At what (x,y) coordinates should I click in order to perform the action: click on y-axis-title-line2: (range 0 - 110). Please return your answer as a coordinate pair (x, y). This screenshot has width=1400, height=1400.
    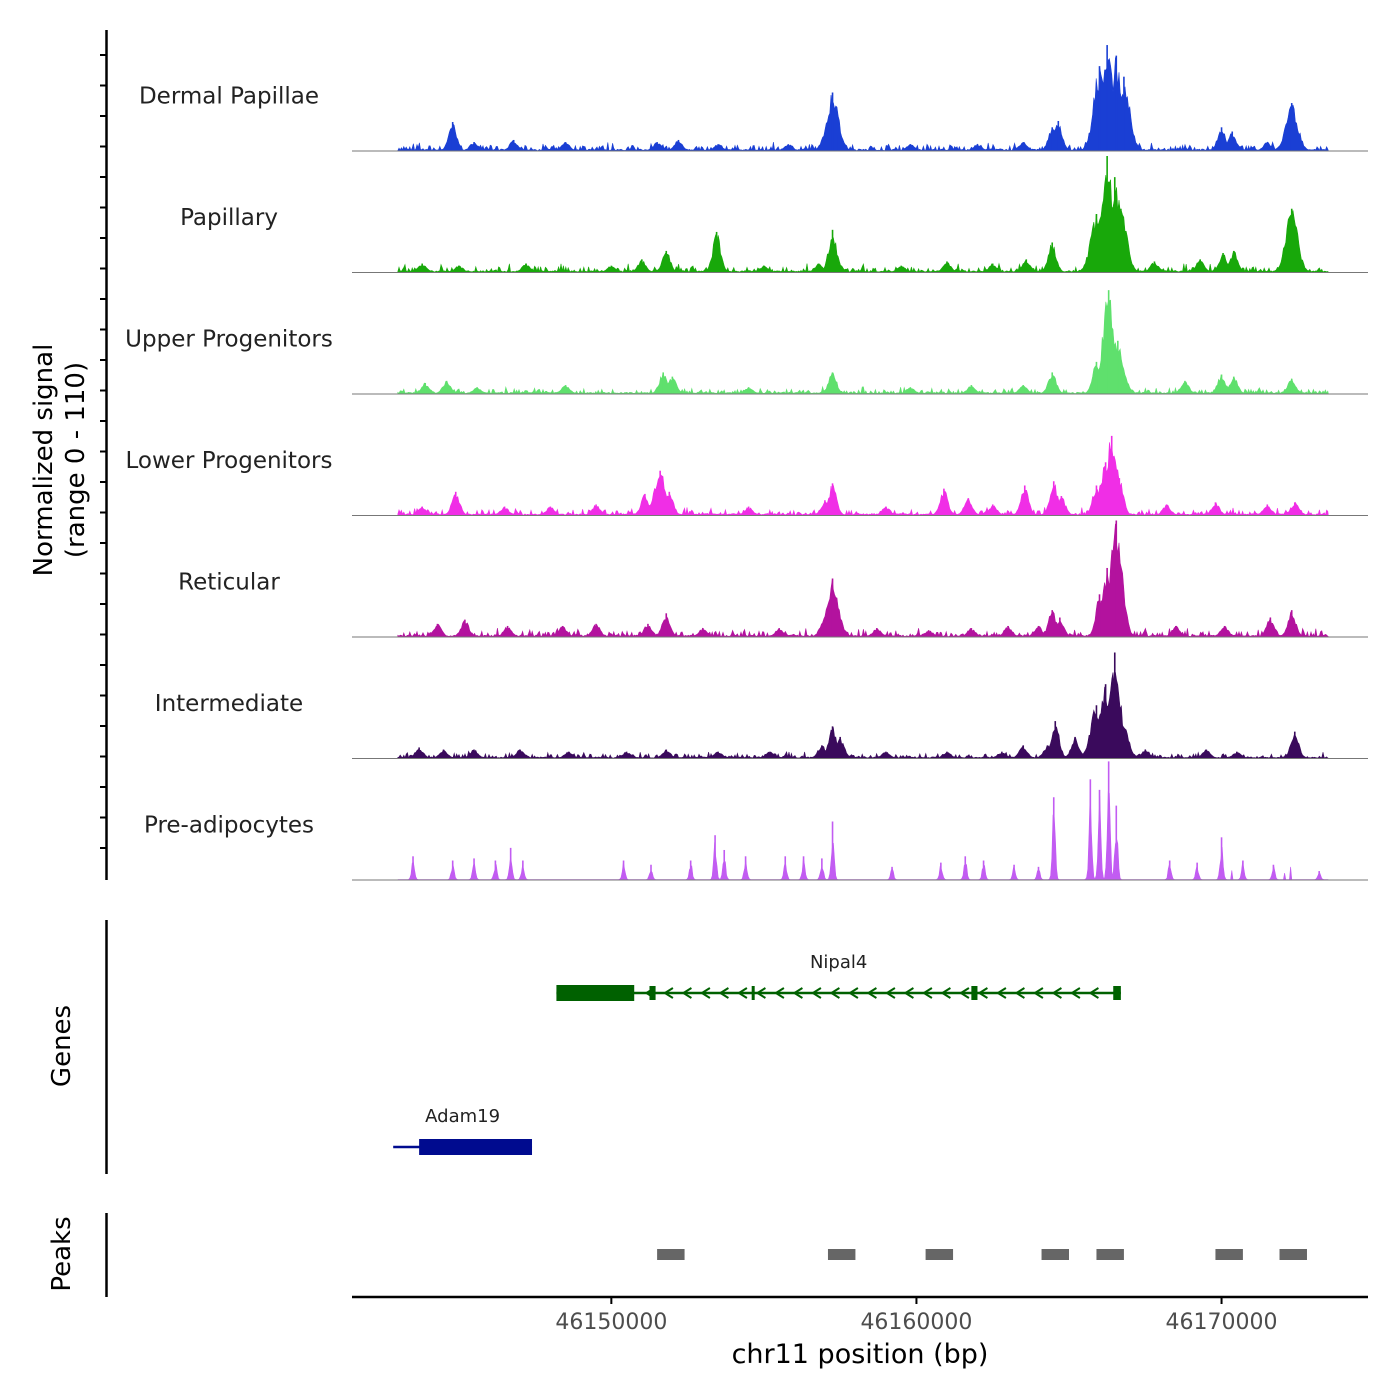
    Looking at the image, I should click on (76, 460).